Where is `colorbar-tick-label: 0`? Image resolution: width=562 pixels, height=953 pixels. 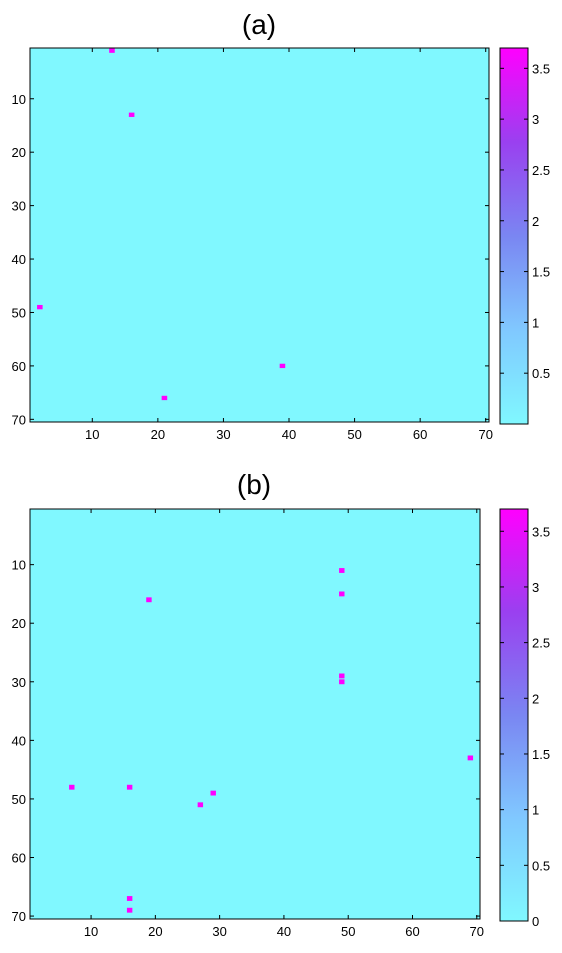
colorbar-tick-label: 0 is located at coordinates (535, 921).